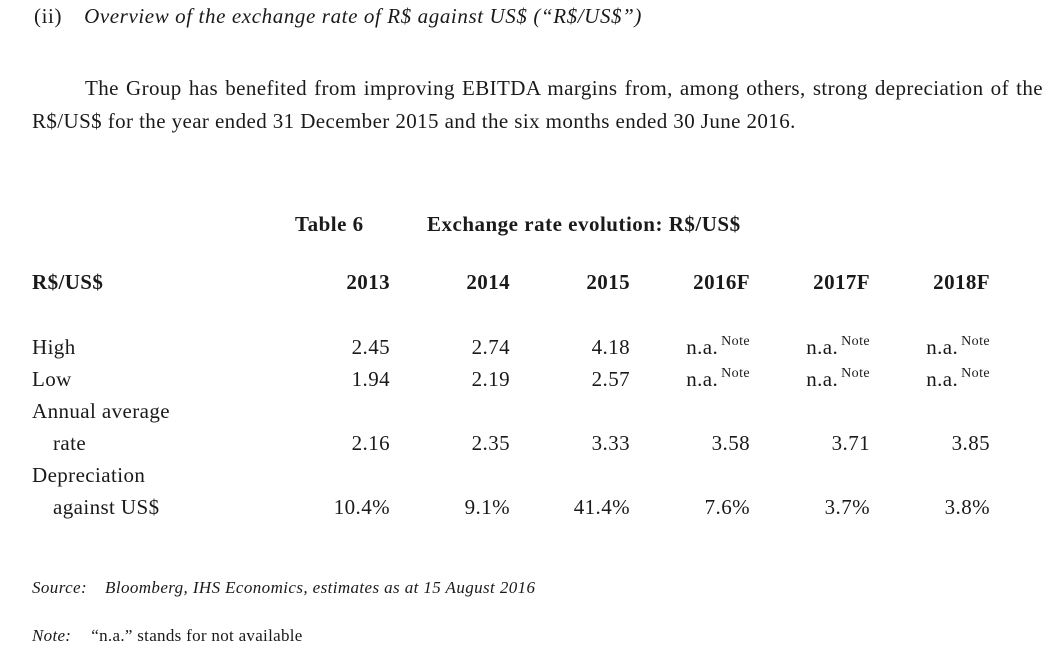 This screenshot has width=1059, height=653. I want to click on table-cell: 2.35, so click(490, 442).